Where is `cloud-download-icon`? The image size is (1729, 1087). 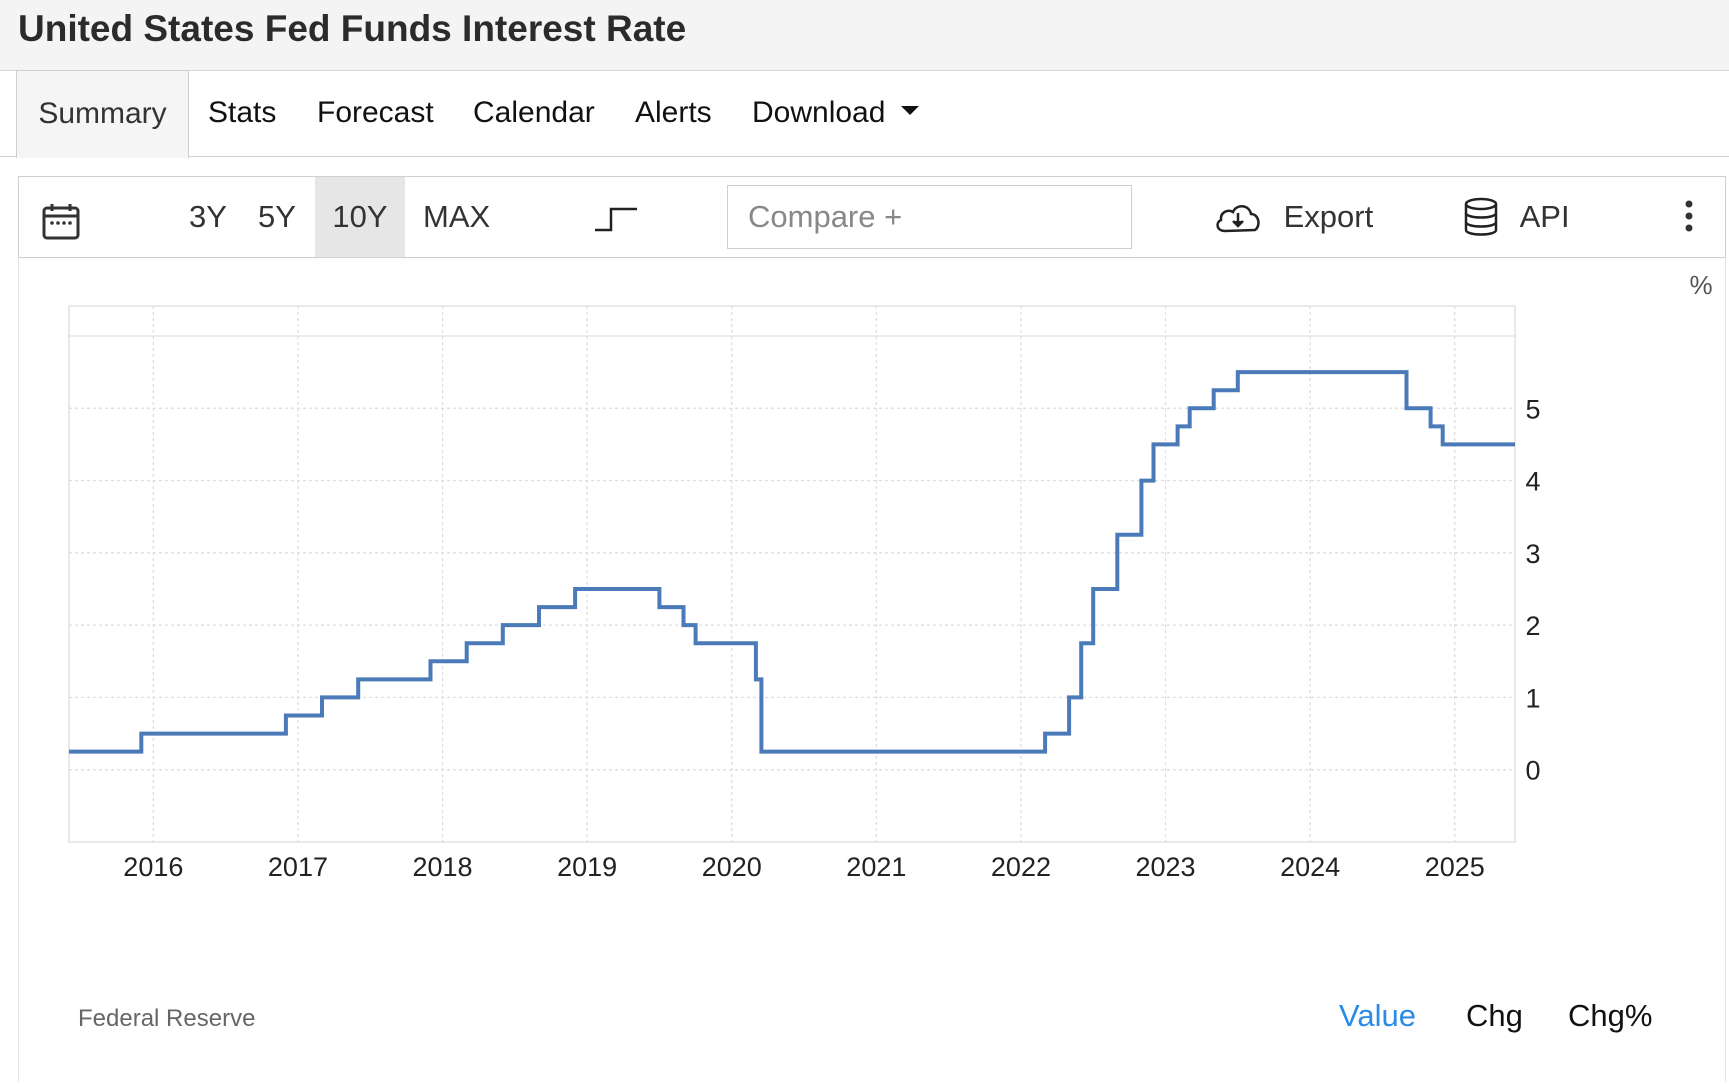
cloud-download-icon is located at coordinates (1238, 219).